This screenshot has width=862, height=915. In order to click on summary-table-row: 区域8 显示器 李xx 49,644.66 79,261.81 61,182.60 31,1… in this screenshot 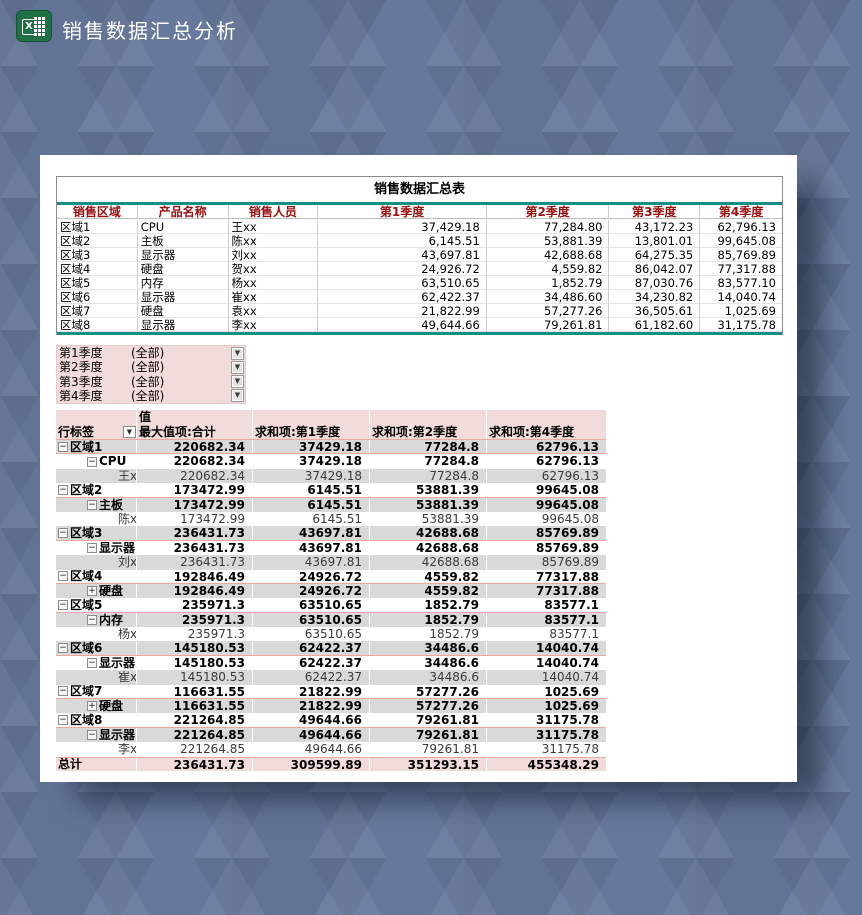, I will do `click(419, 325)`.